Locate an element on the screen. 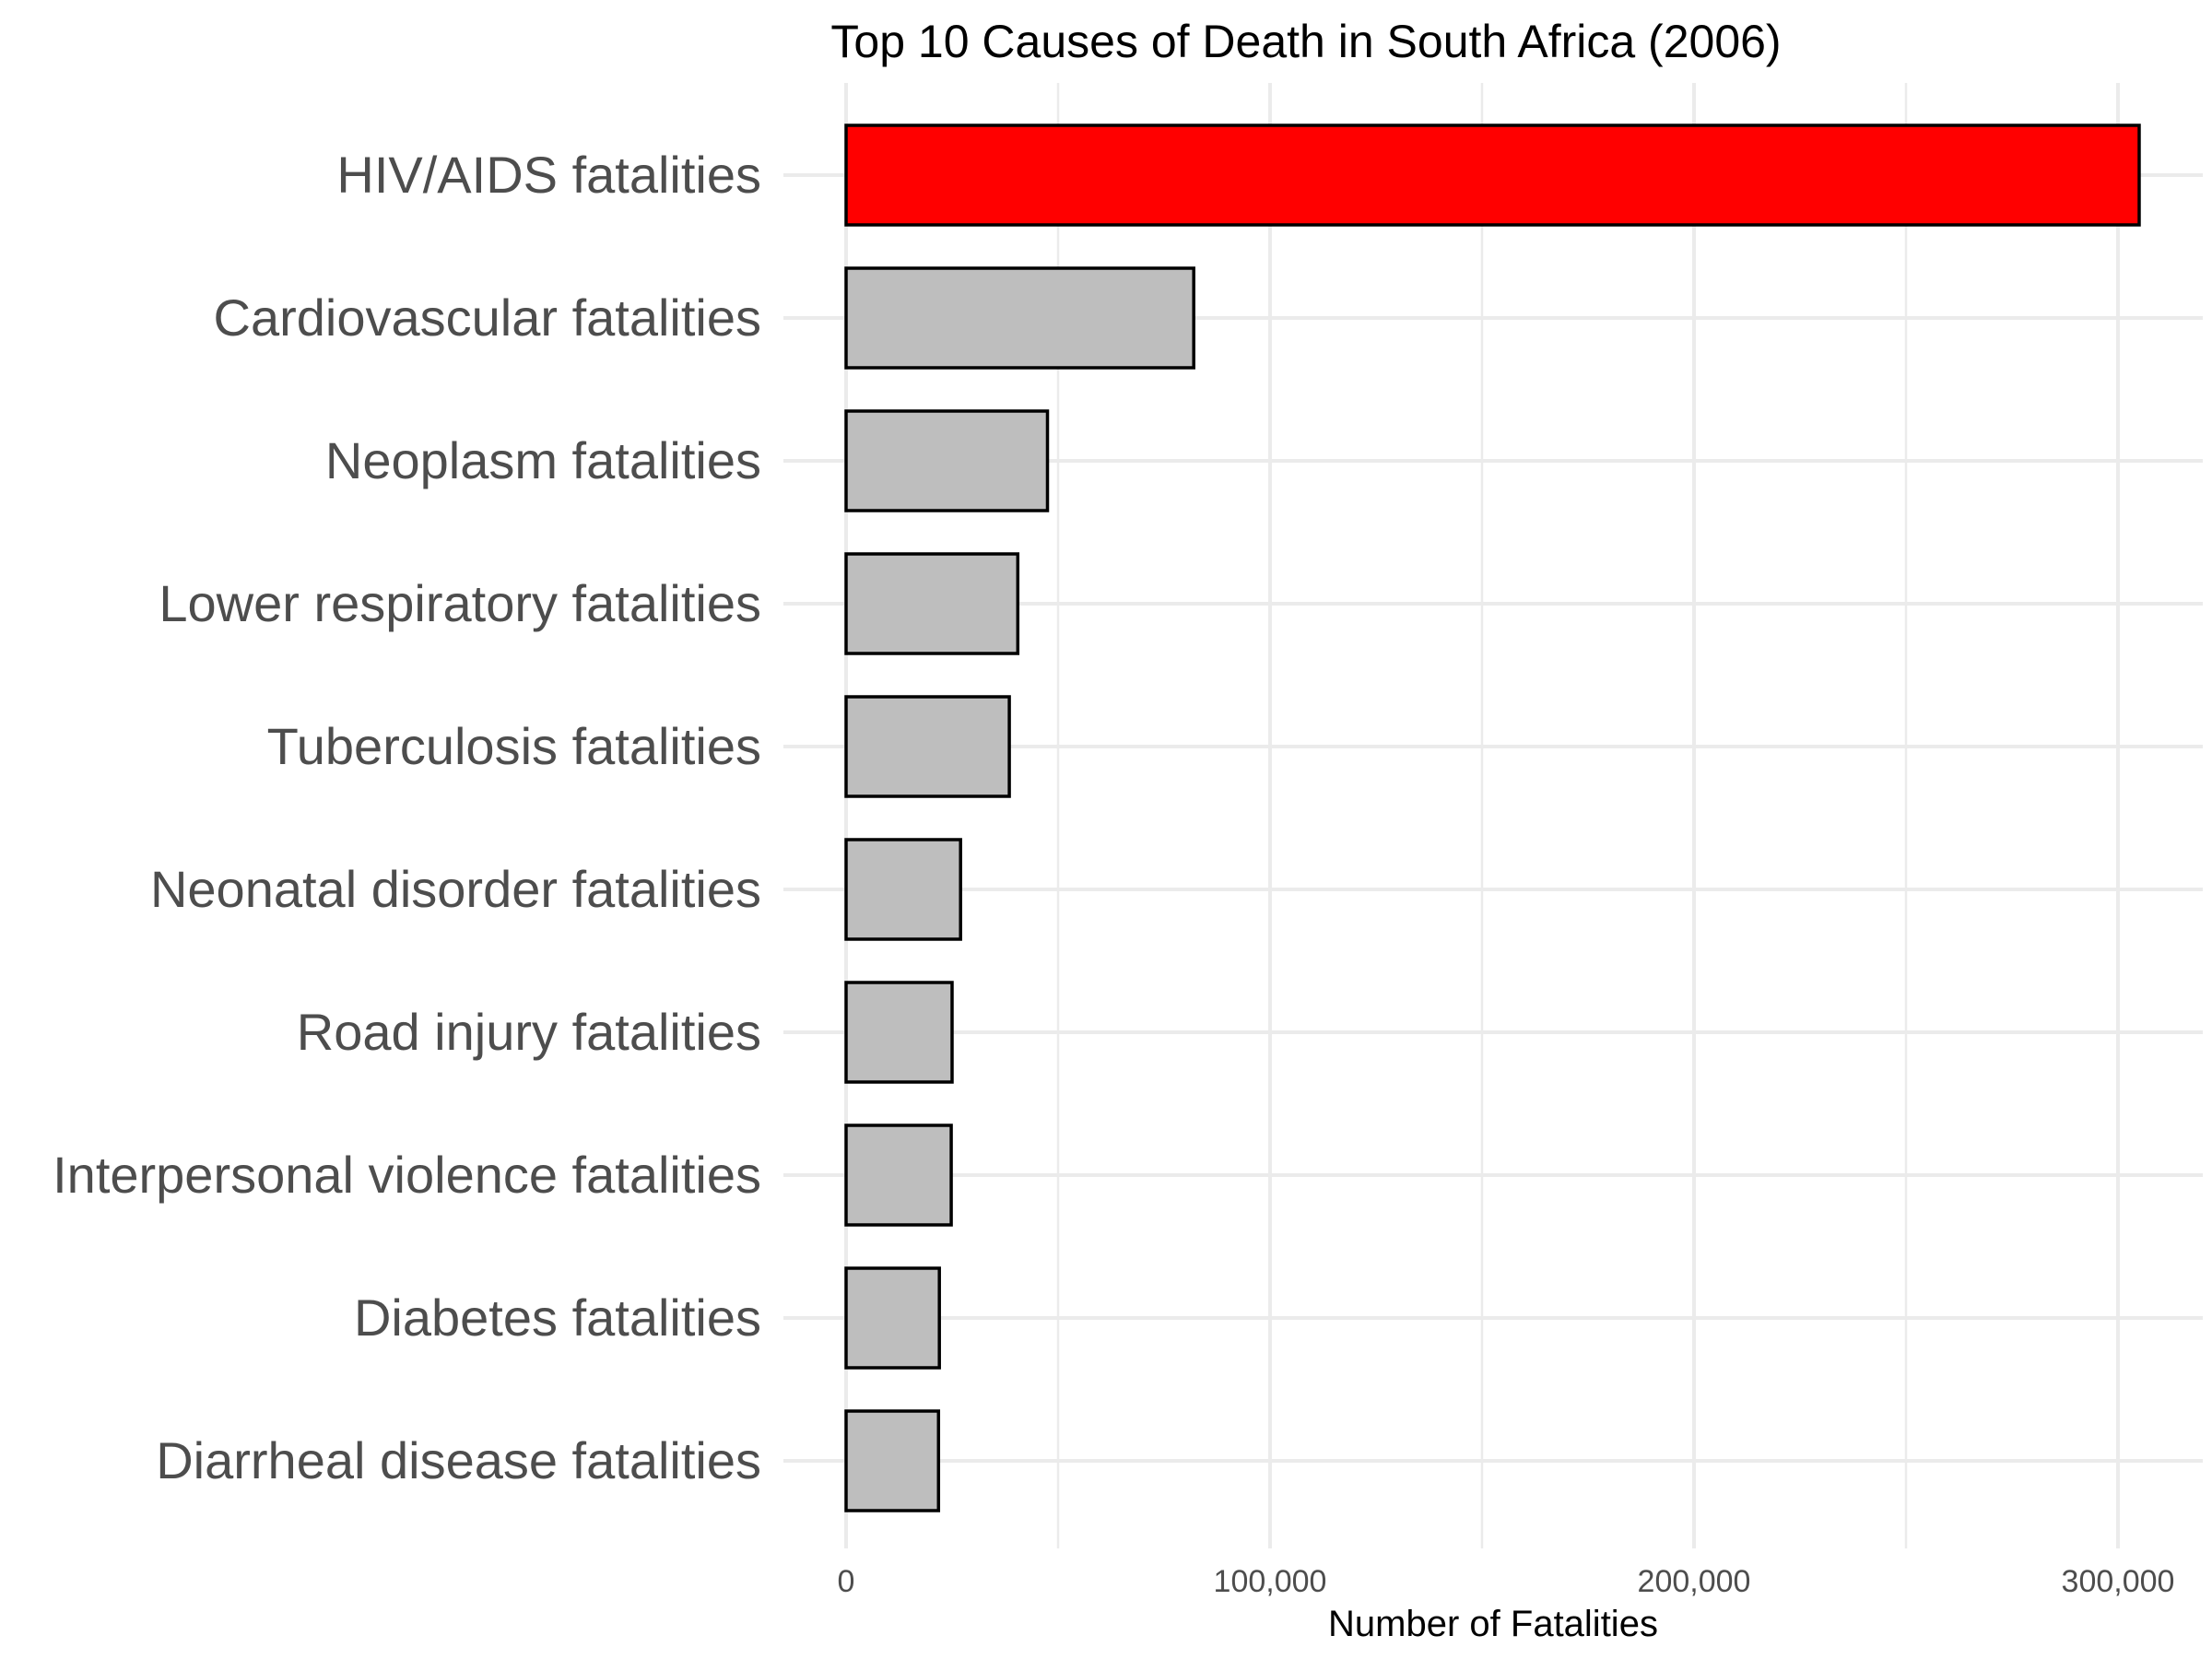 This screenshot has width=2212, height=1659. bar-road-injury-fatalities is located at coordinates (899, 1032).